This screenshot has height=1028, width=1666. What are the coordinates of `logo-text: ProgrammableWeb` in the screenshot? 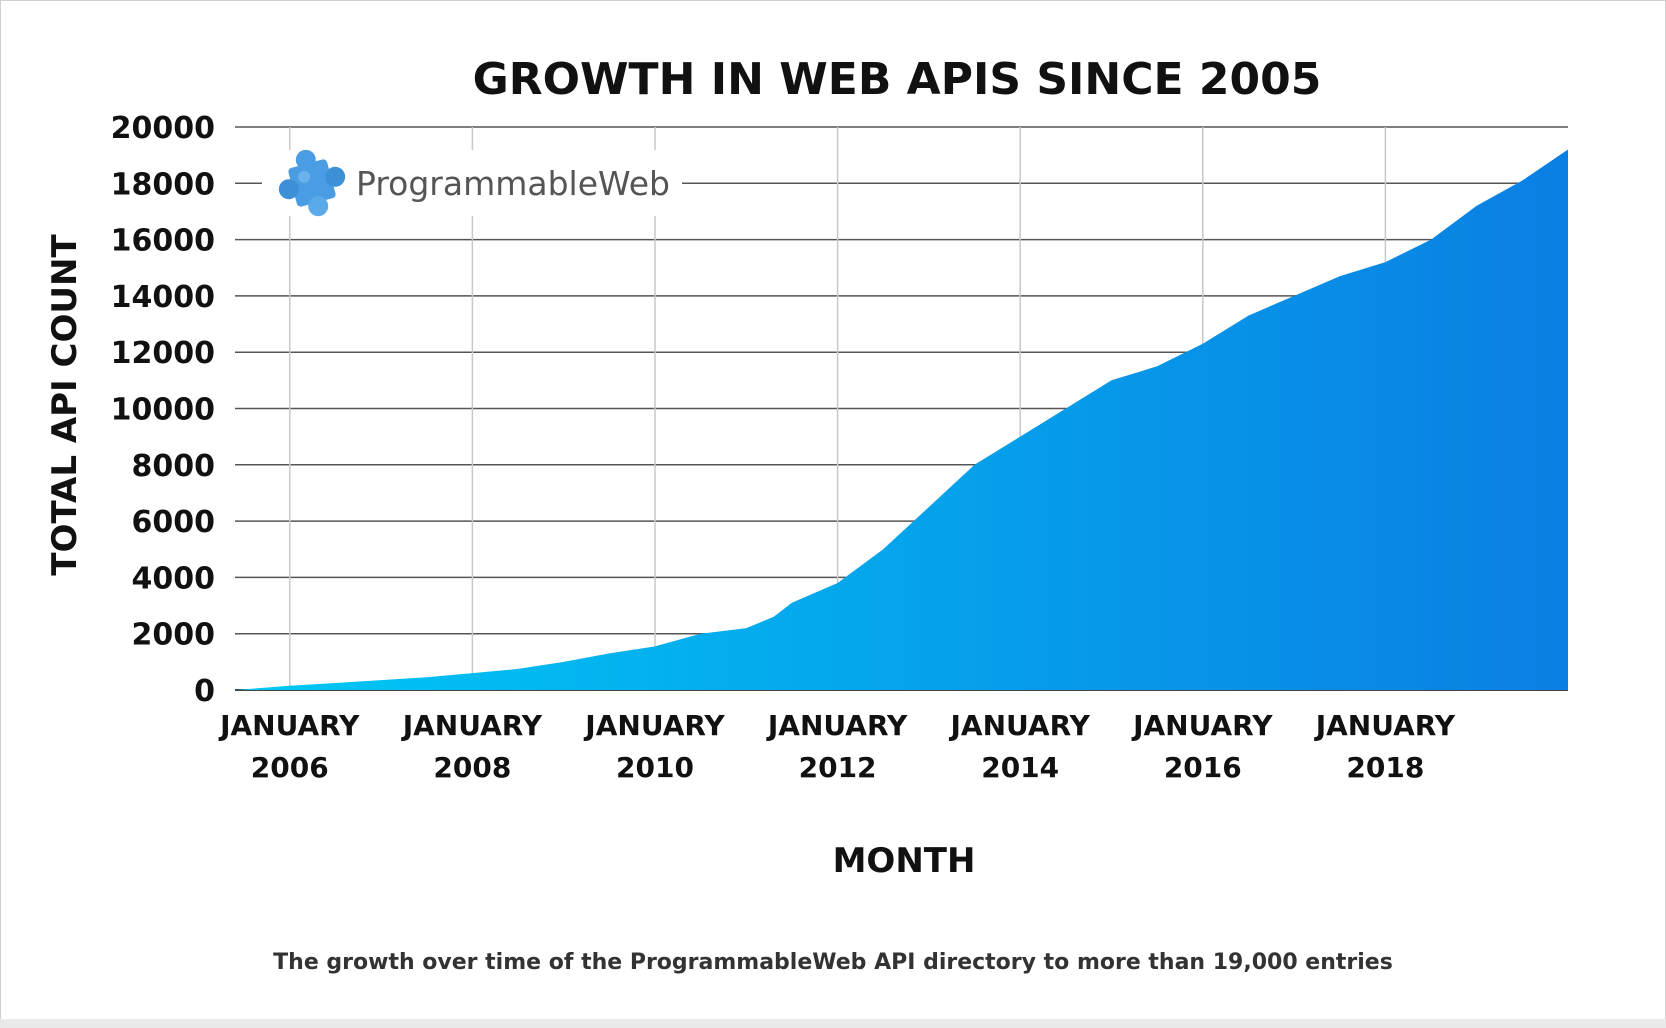 It's located at (513, 183).